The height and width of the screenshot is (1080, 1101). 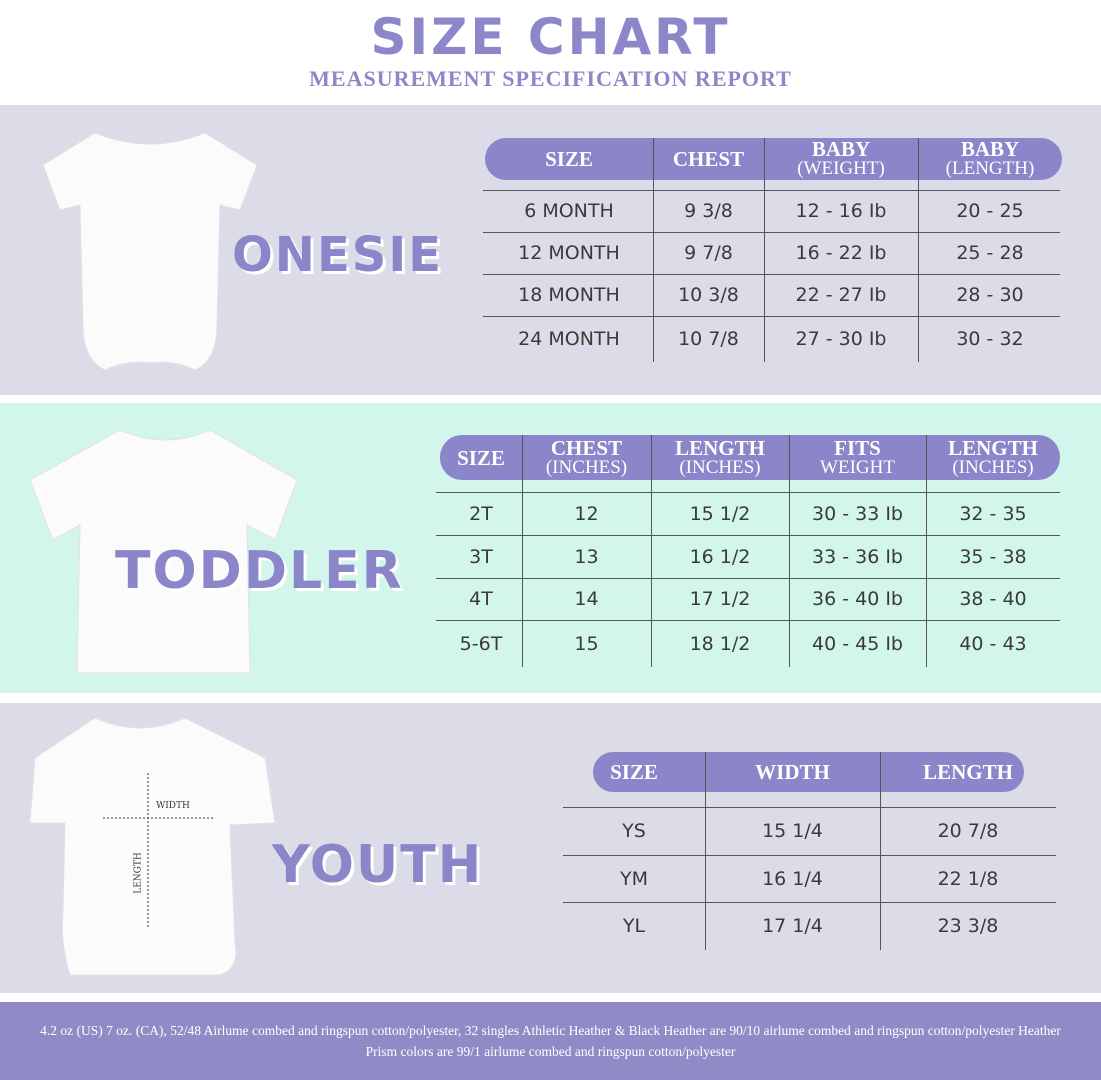 I want to click on table-cell: 38 - 40, so click(x=993, y=599).